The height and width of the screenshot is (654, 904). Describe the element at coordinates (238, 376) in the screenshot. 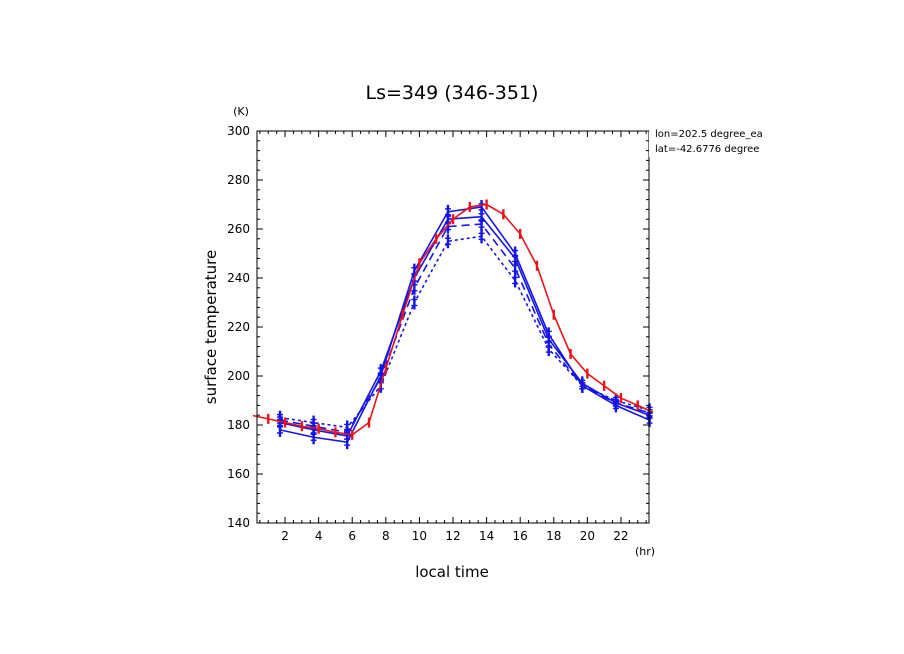

I see `y-tick-label: 200` at that location.